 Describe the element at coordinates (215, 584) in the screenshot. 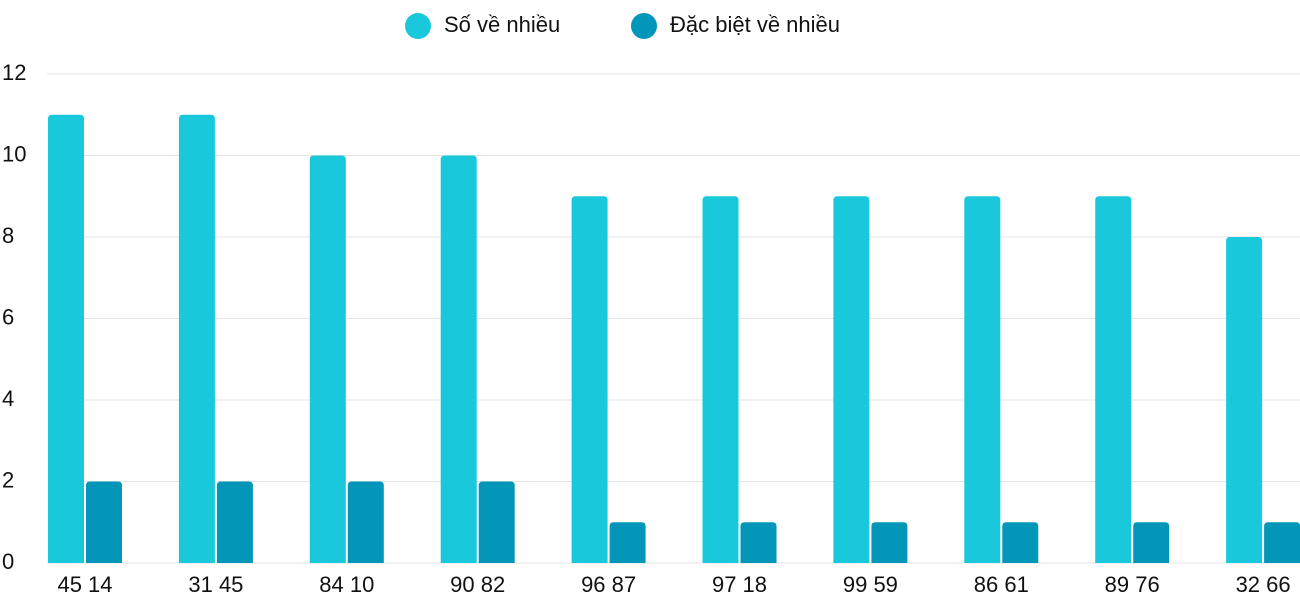

I see `x-tick-label: 31 45` at that location.